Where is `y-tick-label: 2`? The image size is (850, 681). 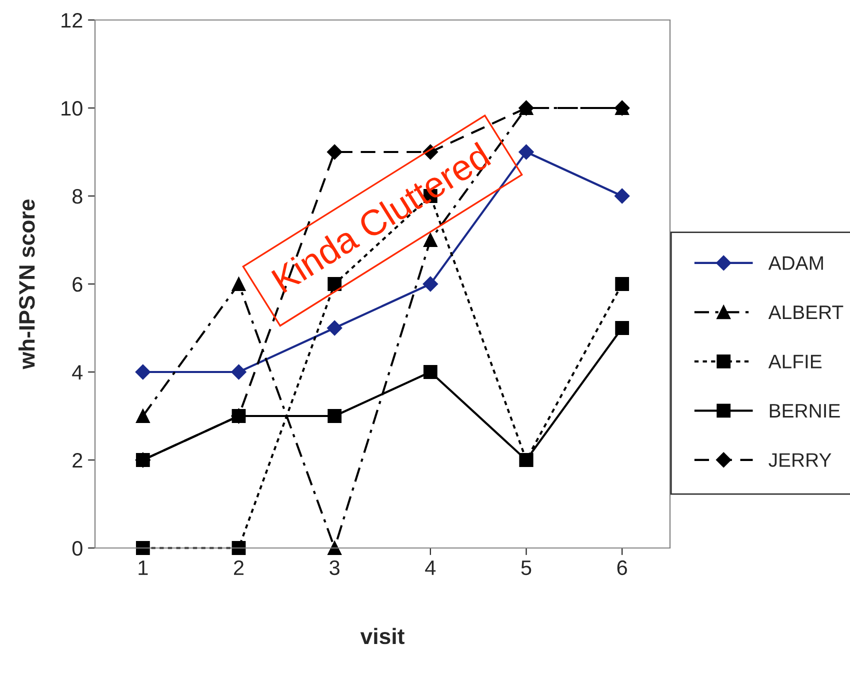
y-tick-label: 2 is located at coordinates (77, 460).